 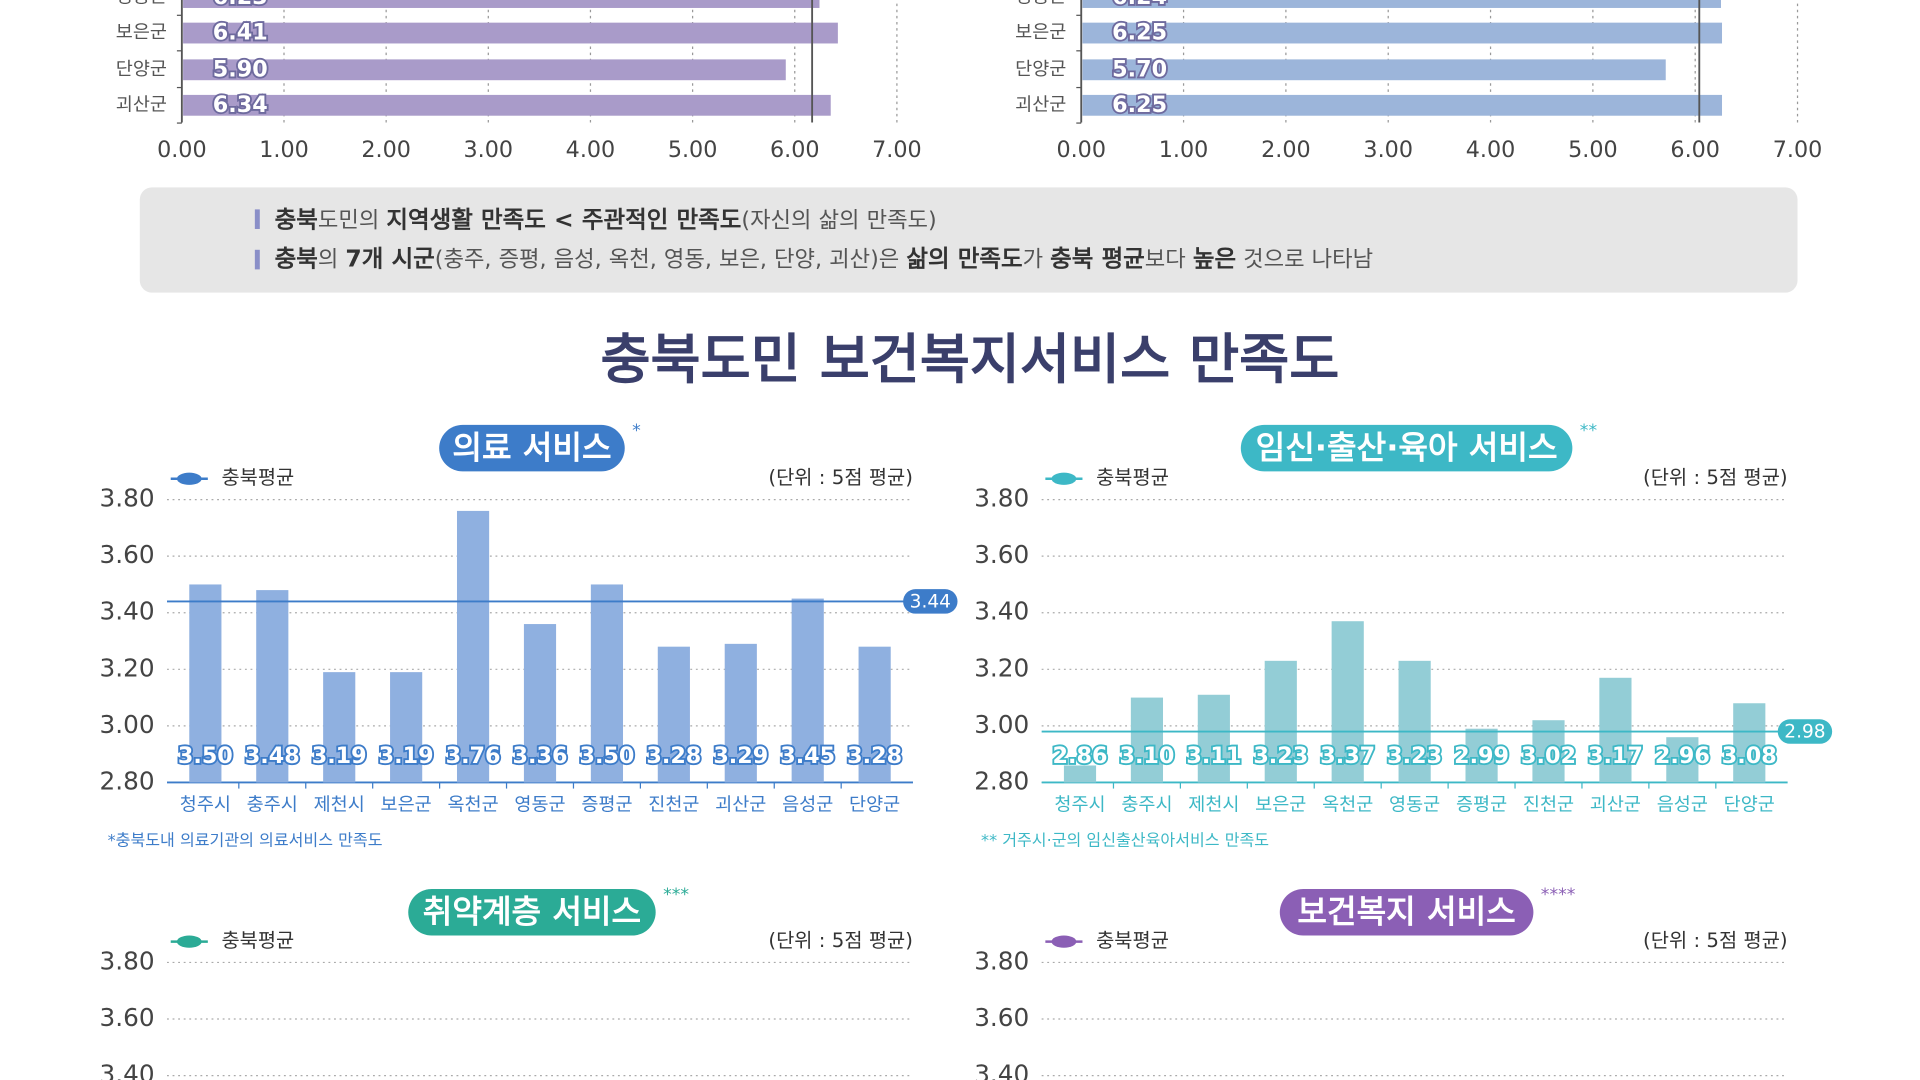 I want to click on title-mark: *, so click(x=636, y=431).